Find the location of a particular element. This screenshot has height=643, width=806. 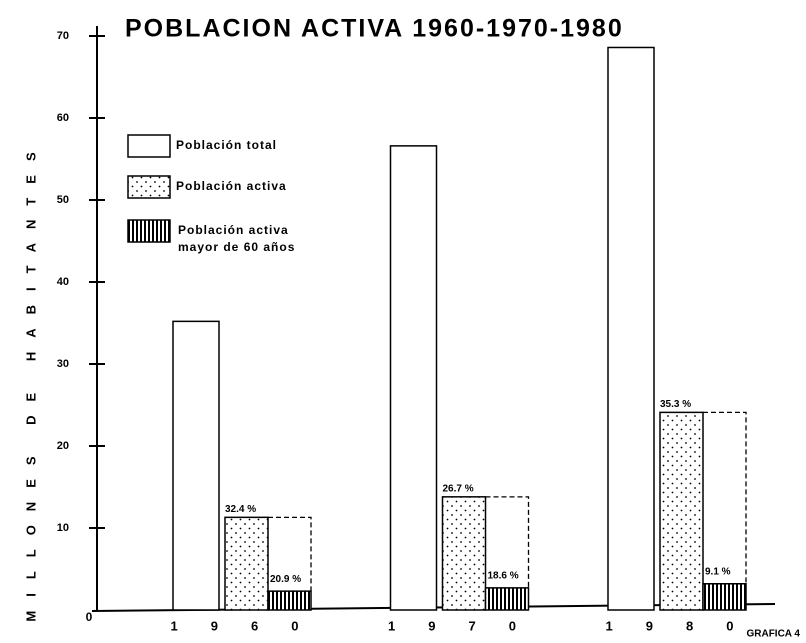

annotation: 32.4 % is located at coordinates (240, 509).